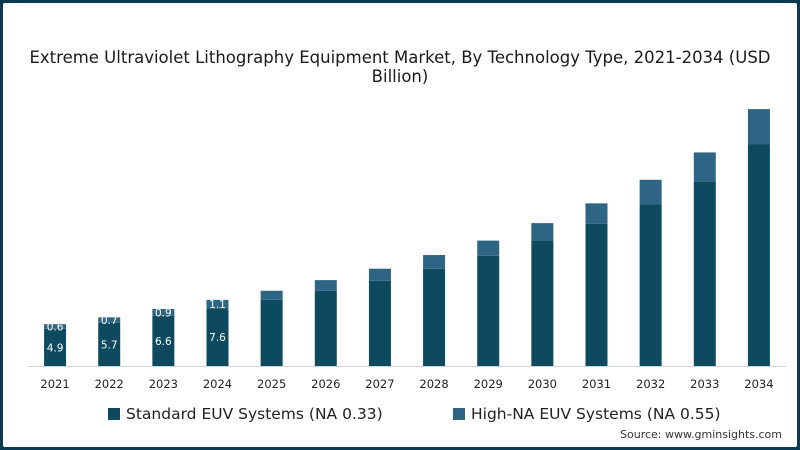 This screenshot has height=450, width=800. What do you see at coordinates (542, 384) in the screenshot?
I see `x-tick-label-2030: 2030` at bounding box center [542, 384].